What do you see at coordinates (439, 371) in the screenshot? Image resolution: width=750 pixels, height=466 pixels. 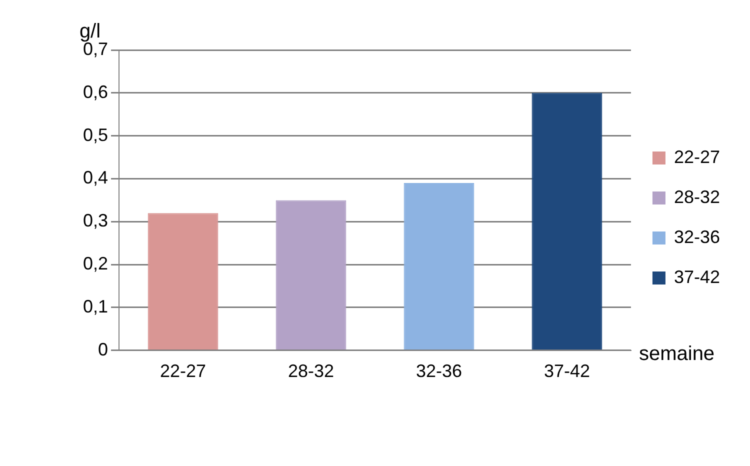 I see `x-tick-label: 32-36` at bounding box center [439, 371].